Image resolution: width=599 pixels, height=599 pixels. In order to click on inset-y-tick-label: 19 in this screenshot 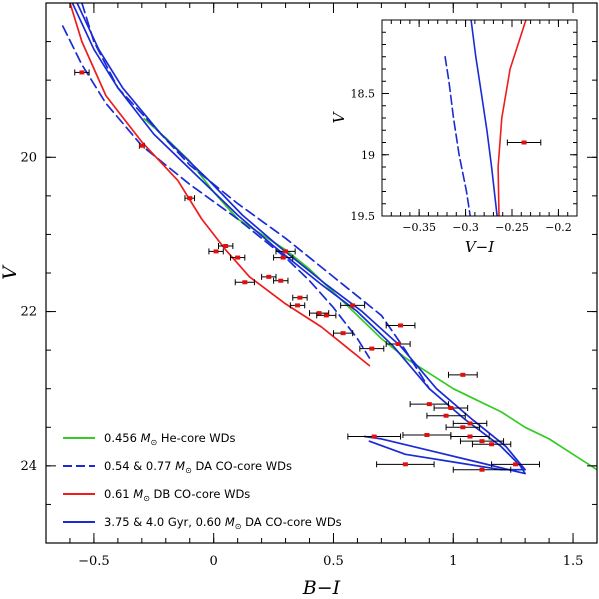, I will do `click(368, 155)`.